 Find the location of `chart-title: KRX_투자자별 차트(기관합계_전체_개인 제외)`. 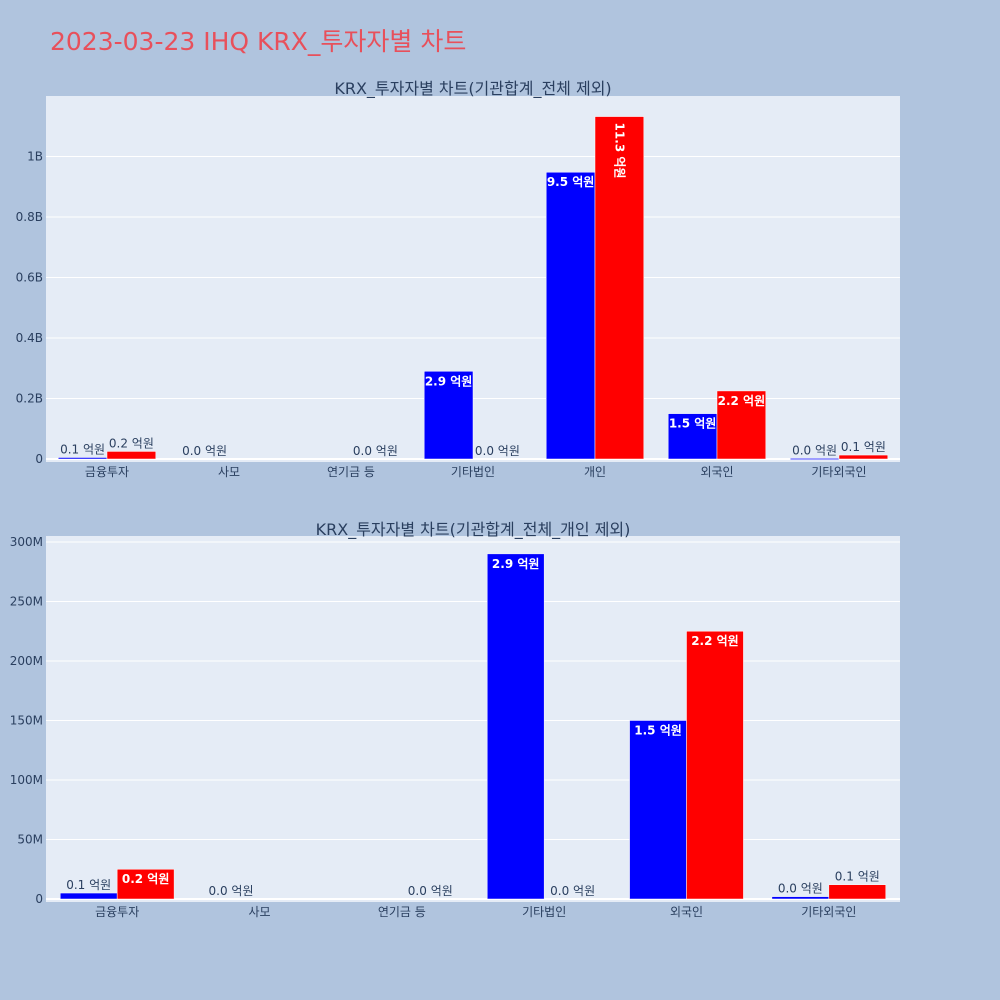

chart-title: KRX_투자자별 차트(기관합계_전체_개인 제외) is located at coordinates (473, 530).